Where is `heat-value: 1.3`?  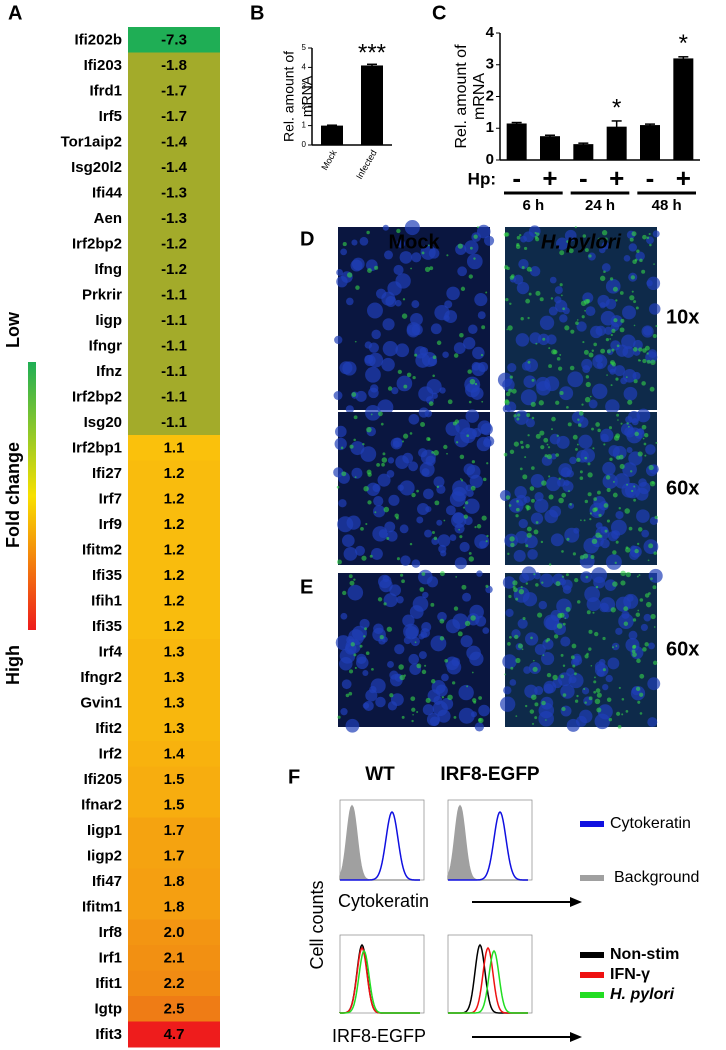 heat-value: 1.3 is located at coordinates (174, 677).